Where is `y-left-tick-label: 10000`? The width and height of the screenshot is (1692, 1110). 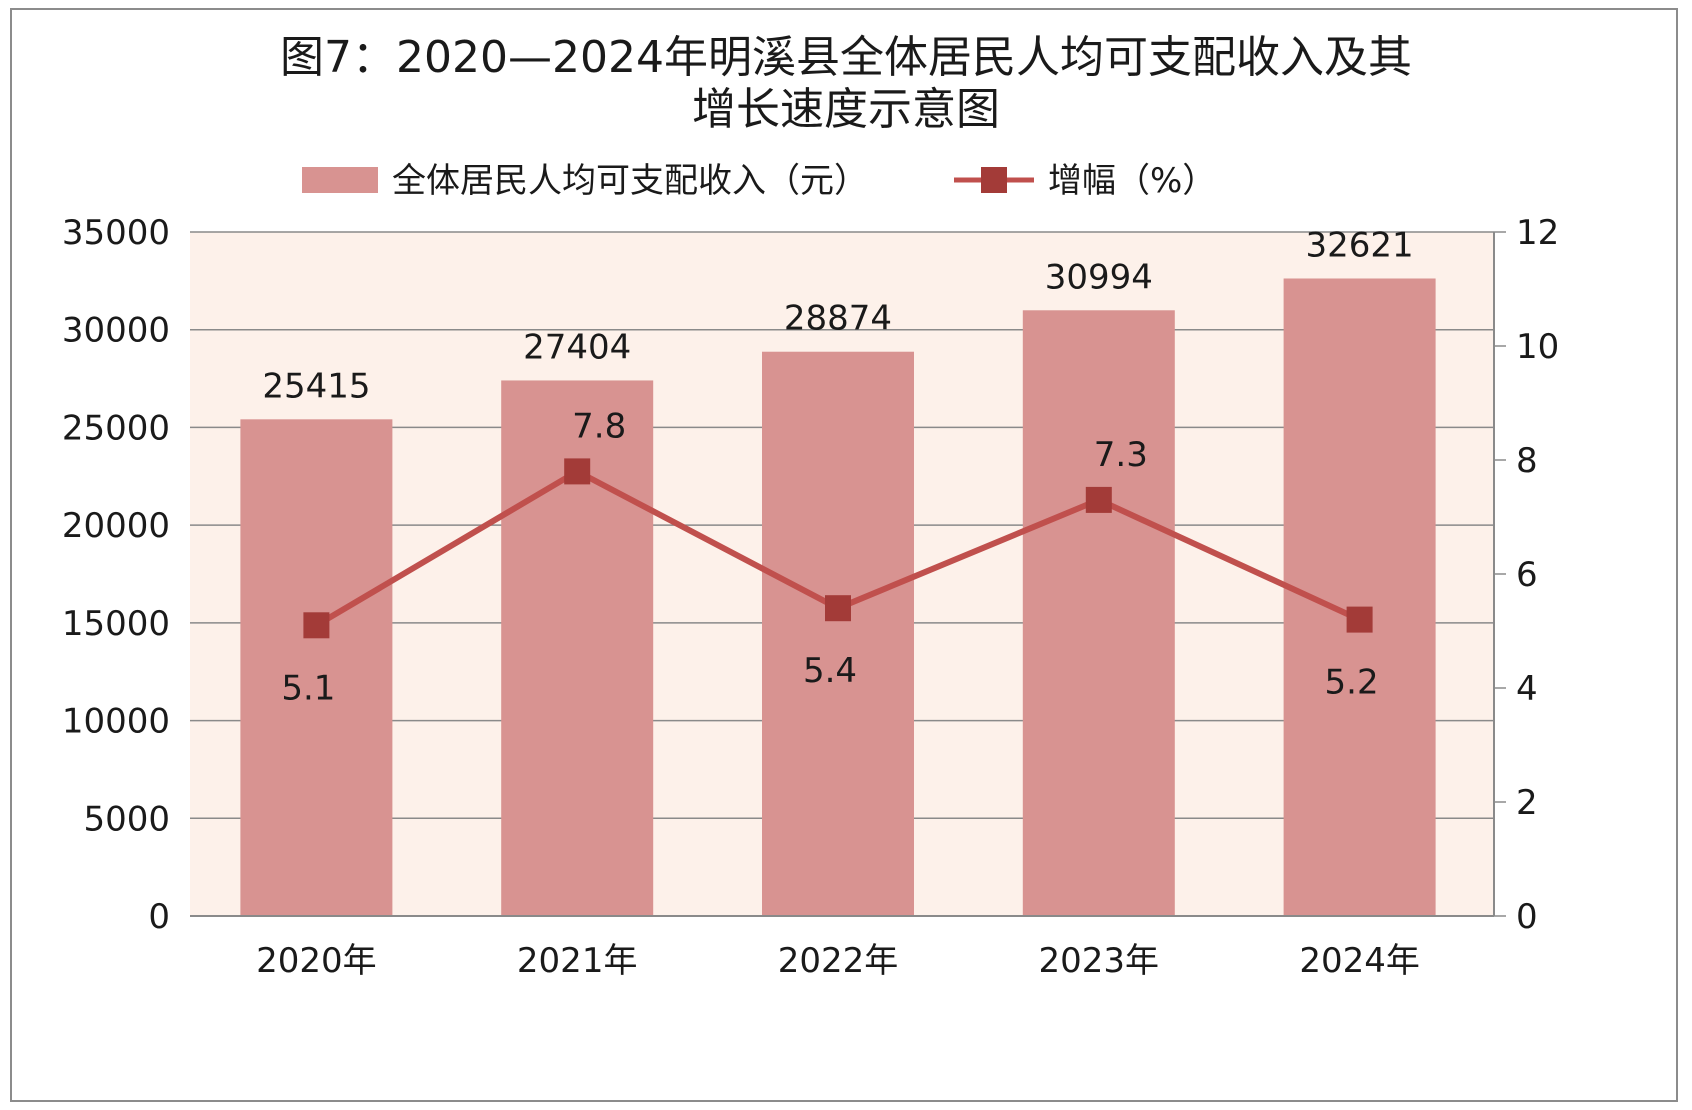 y-left-tick-label: 10000 is located at coordinates (116, 722).